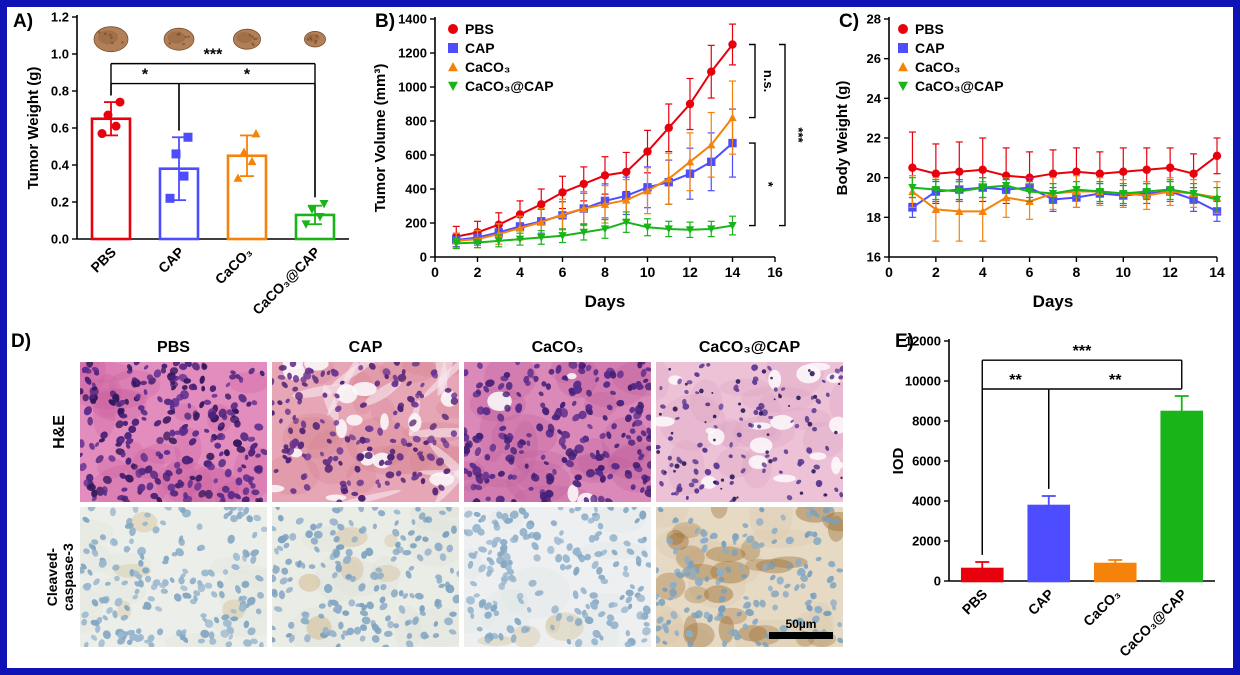 The height and width of the screenshot is (675, 1240). What do you see at coordinates (412, 87) in the screenshot?
I see `svg-text: 1000` at bounding box center [412, 87].